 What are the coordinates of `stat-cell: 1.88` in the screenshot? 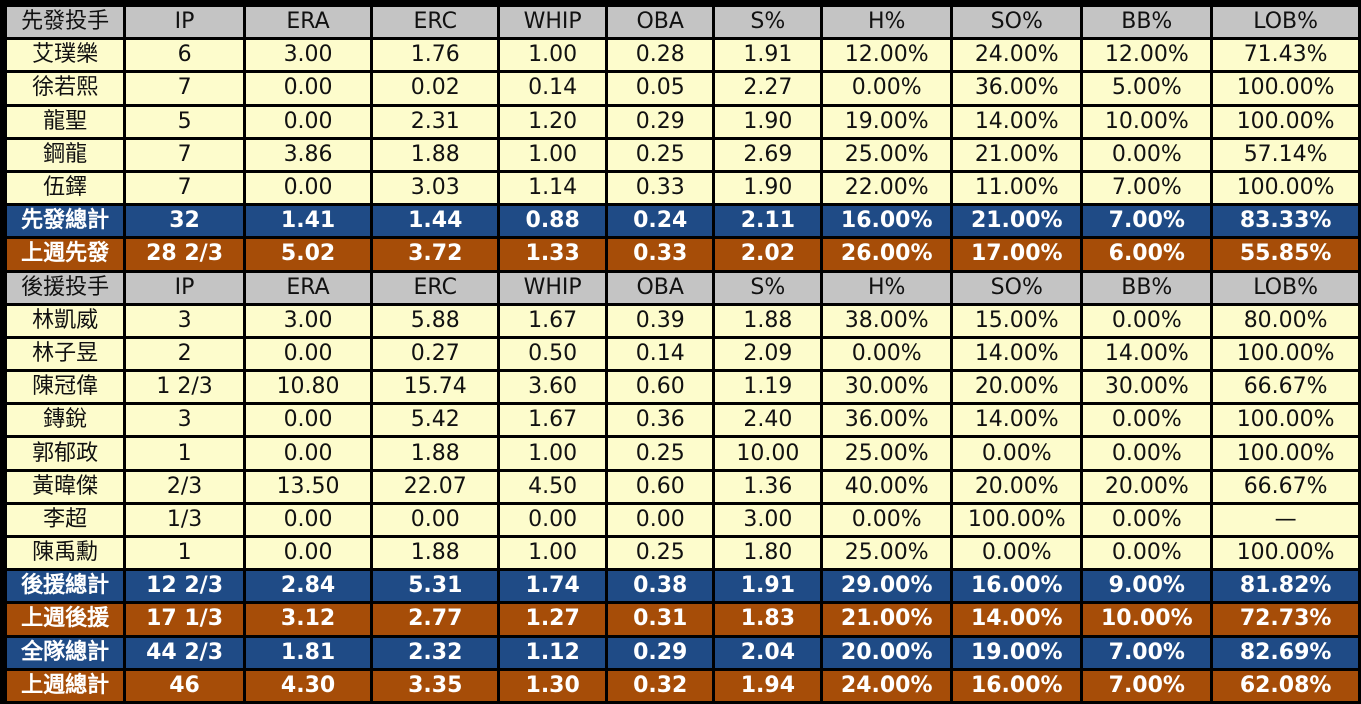 It's located at (435, 154).